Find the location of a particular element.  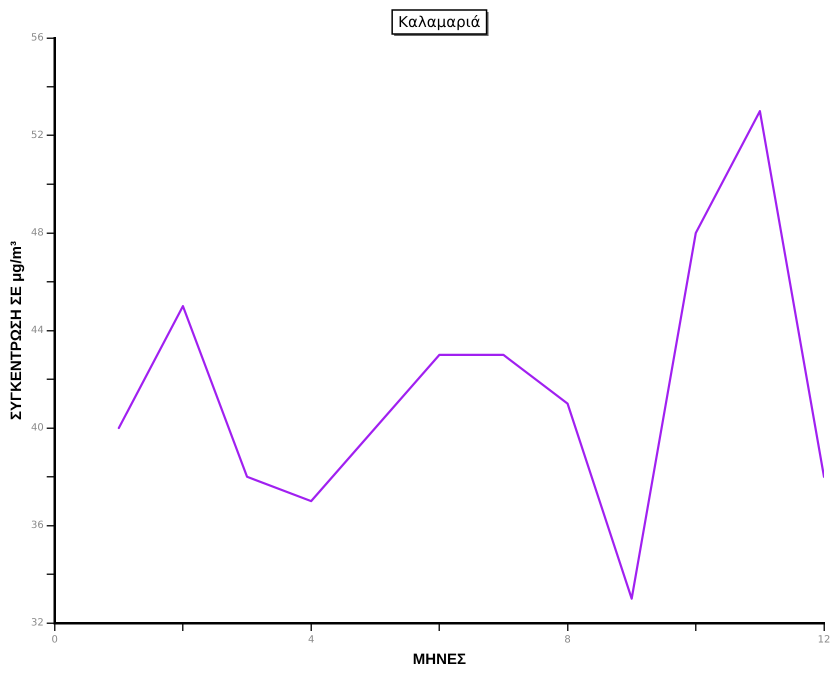

x-tick-label: 12 is located at coordinates (824, 640).